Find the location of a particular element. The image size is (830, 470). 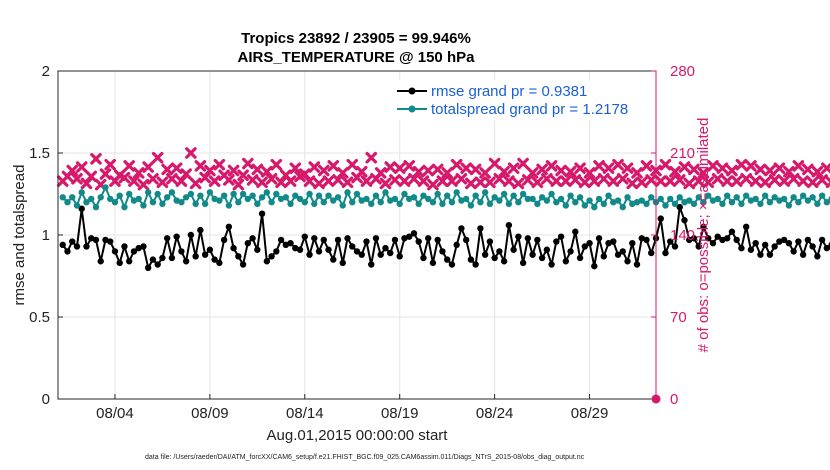

x-axis-label: Aug.01,2015 00:00:00 start is located at coordinates (358, 435).